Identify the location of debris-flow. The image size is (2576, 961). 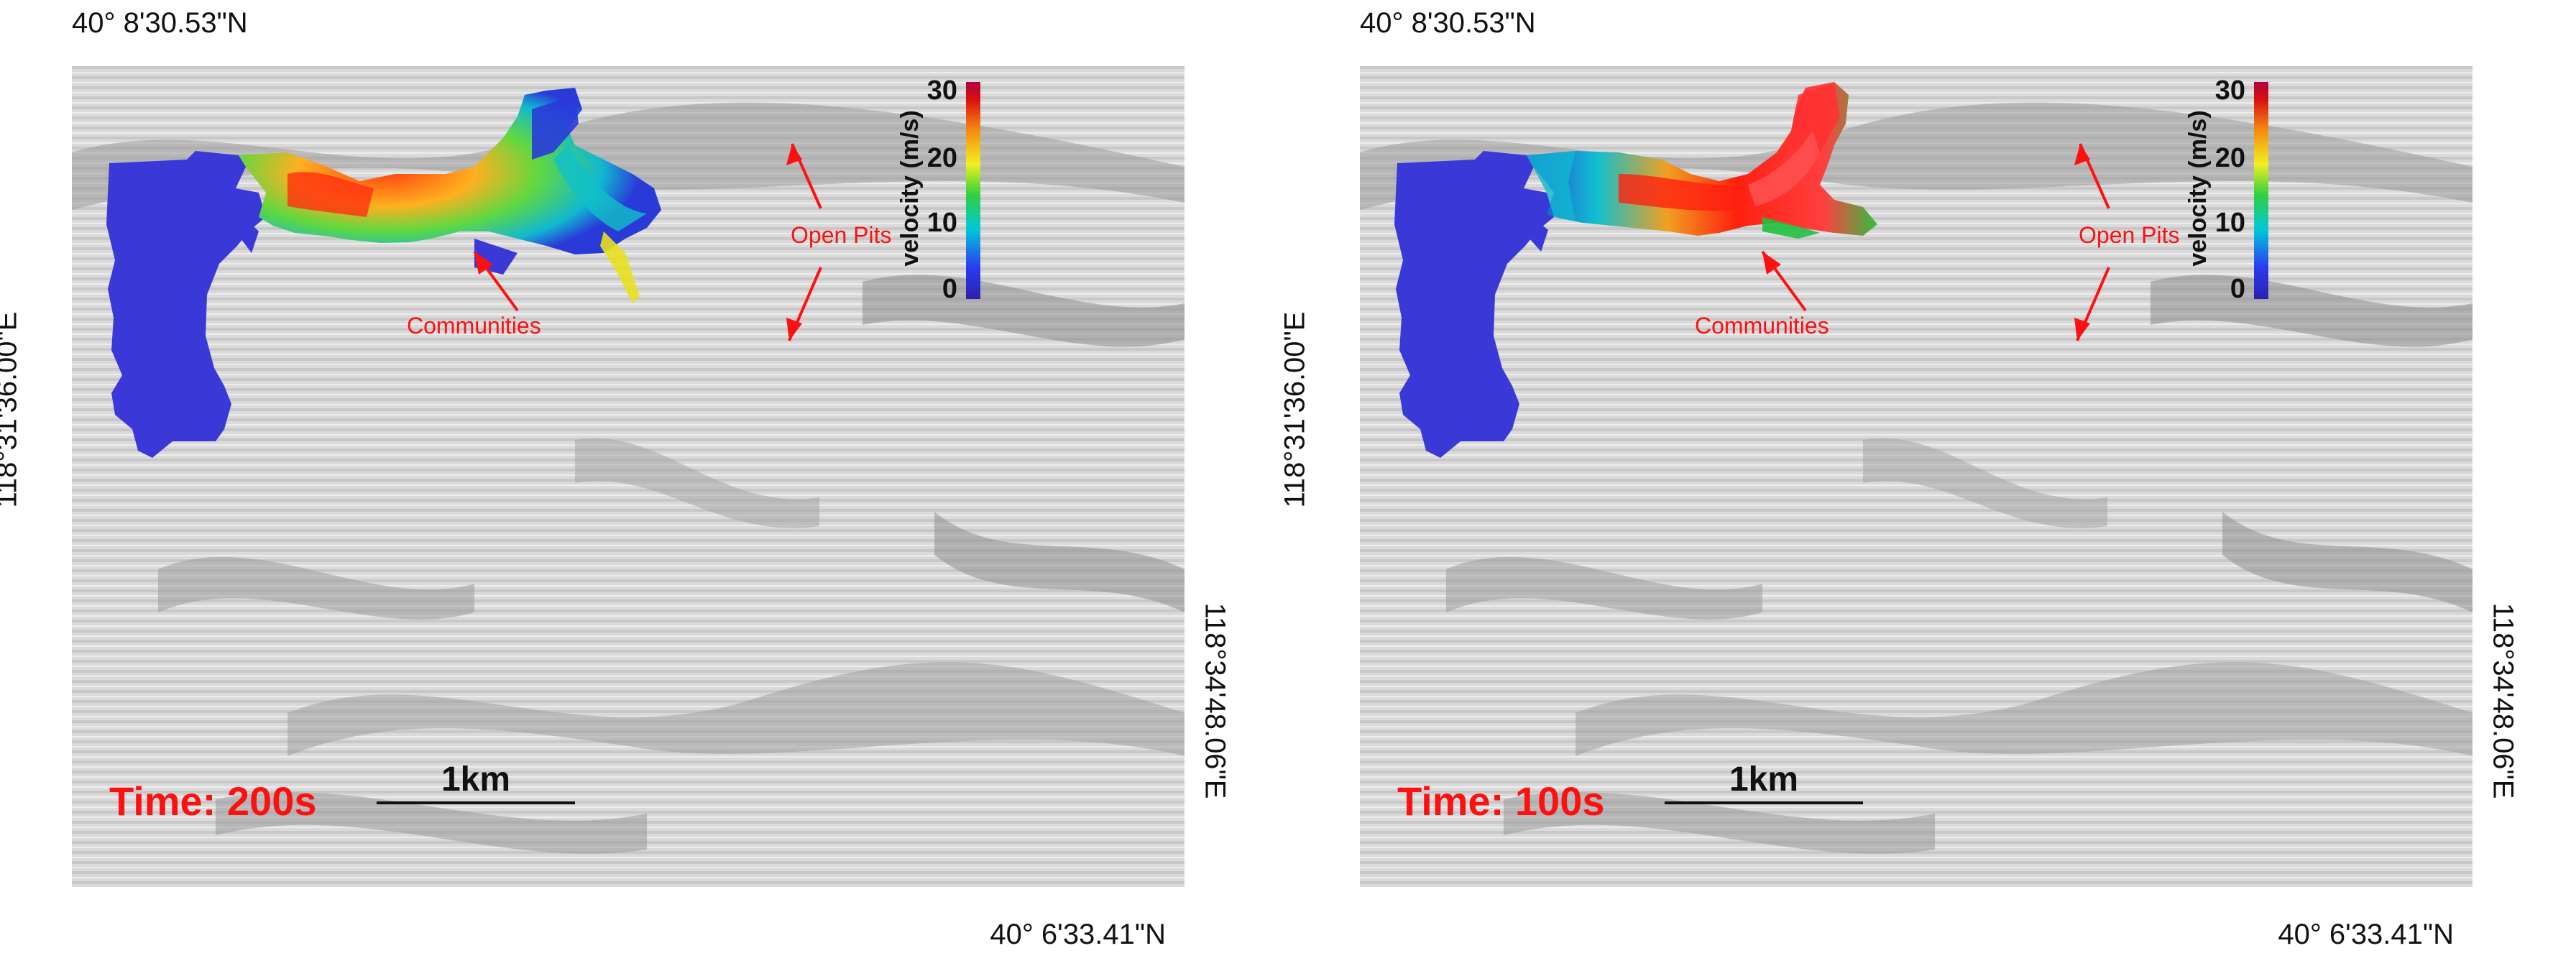
(1702, 159).